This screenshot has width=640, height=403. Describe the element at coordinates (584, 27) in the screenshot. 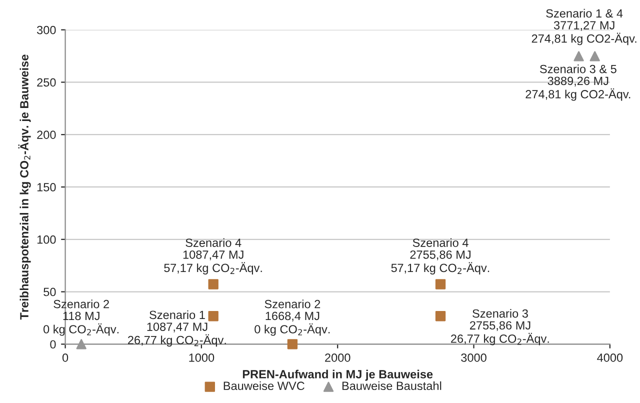

I see `annotation: Szenario 1 & 4 3771,27 MJ 274,81 kg CO2-Äqv.` at that location.